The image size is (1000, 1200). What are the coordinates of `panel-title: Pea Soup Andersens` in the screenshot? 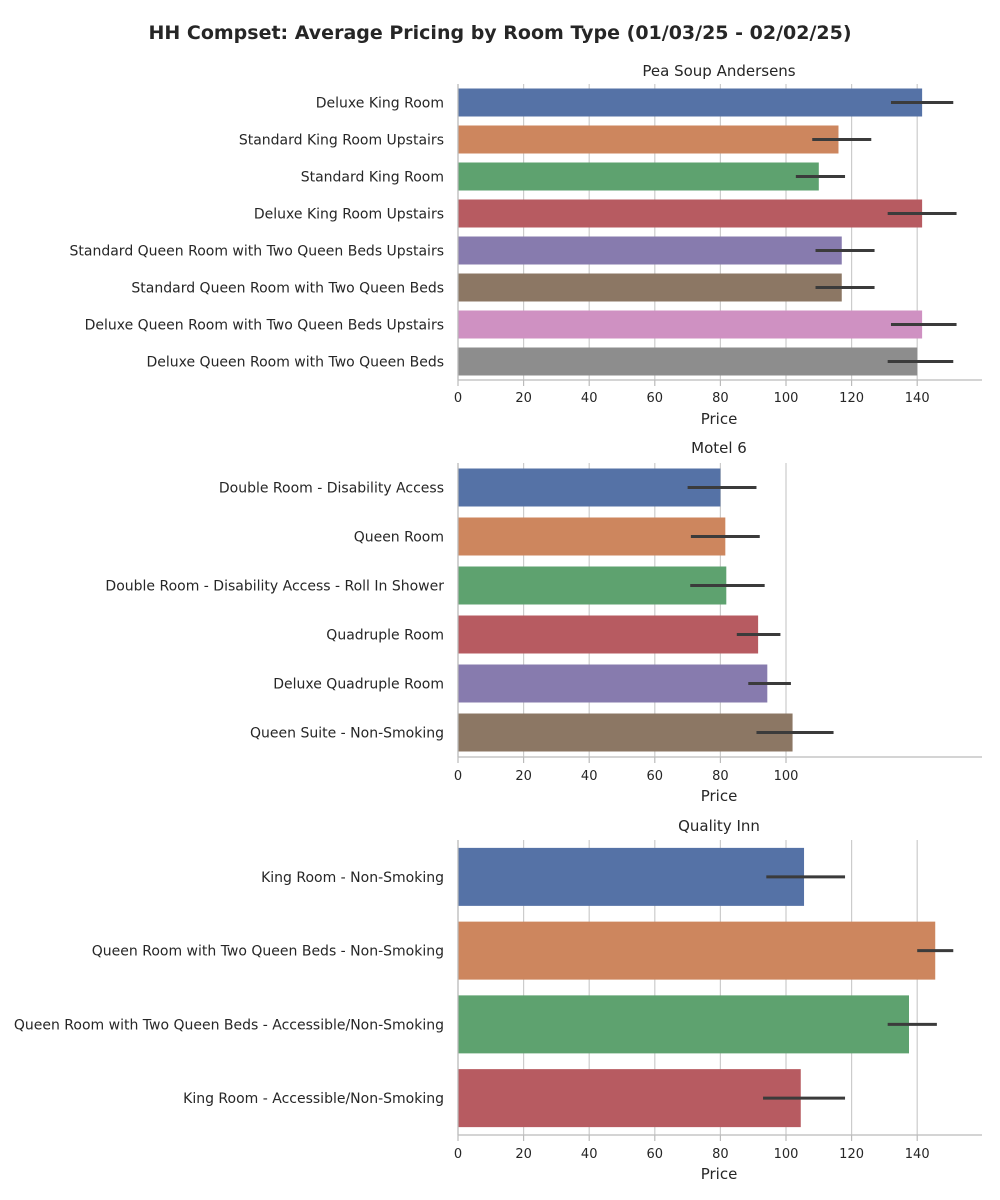 It's located at (718, 71).